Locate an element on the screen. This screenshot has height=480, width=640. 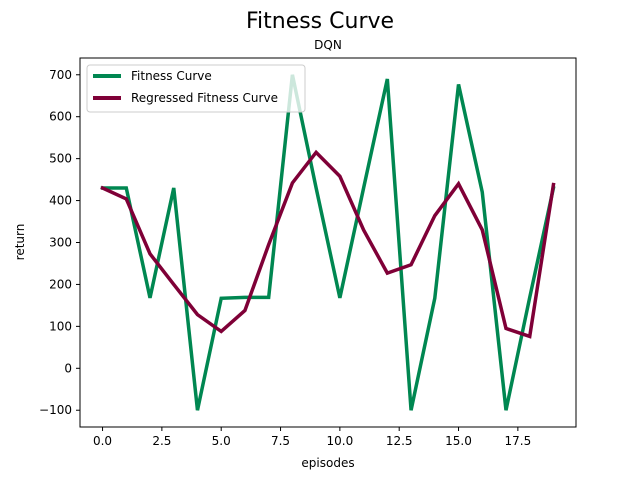
legend-label-fitness: Fitness Curve is located at coordinates (171, 76).